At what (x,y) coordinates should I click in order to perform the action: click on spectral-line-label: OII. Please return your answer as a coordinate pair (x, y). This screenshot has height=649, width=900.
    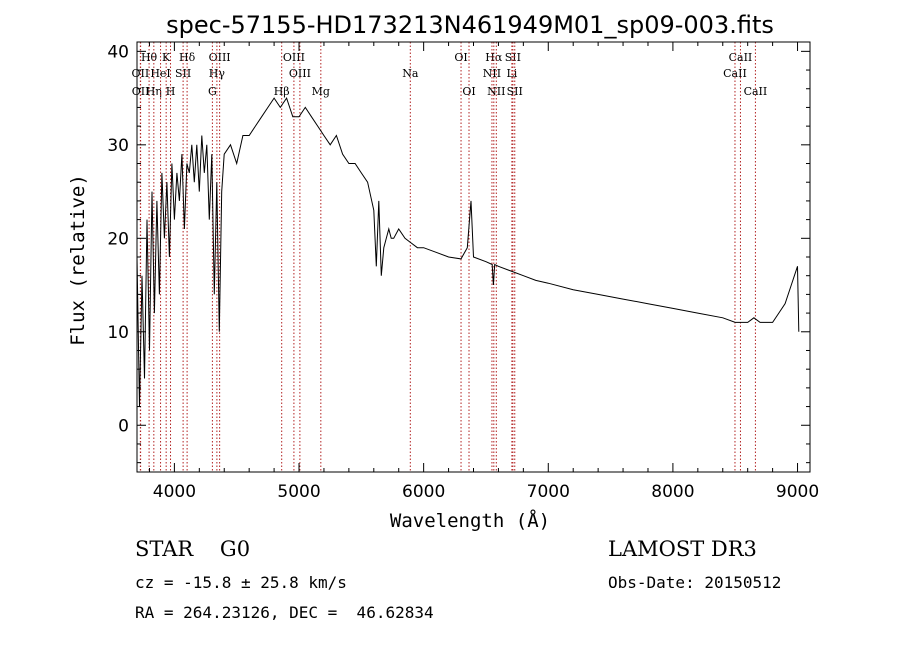
    Looking at the image, I should click on (141, 91).